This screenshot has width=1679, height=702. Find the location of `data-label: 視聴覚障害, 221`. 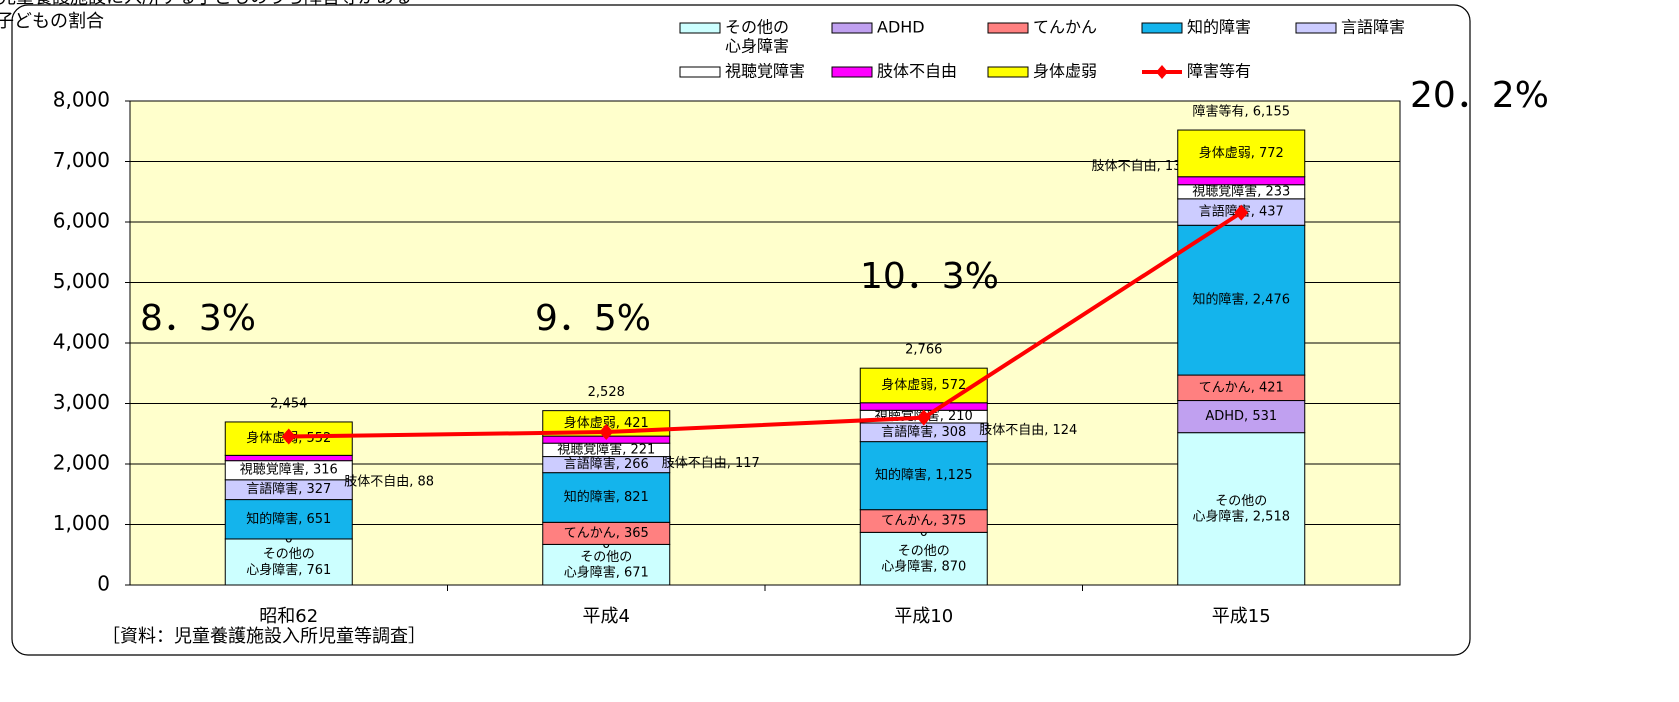

data-label: 視聴覚障害, 221 is located at coordinates (606, 449).